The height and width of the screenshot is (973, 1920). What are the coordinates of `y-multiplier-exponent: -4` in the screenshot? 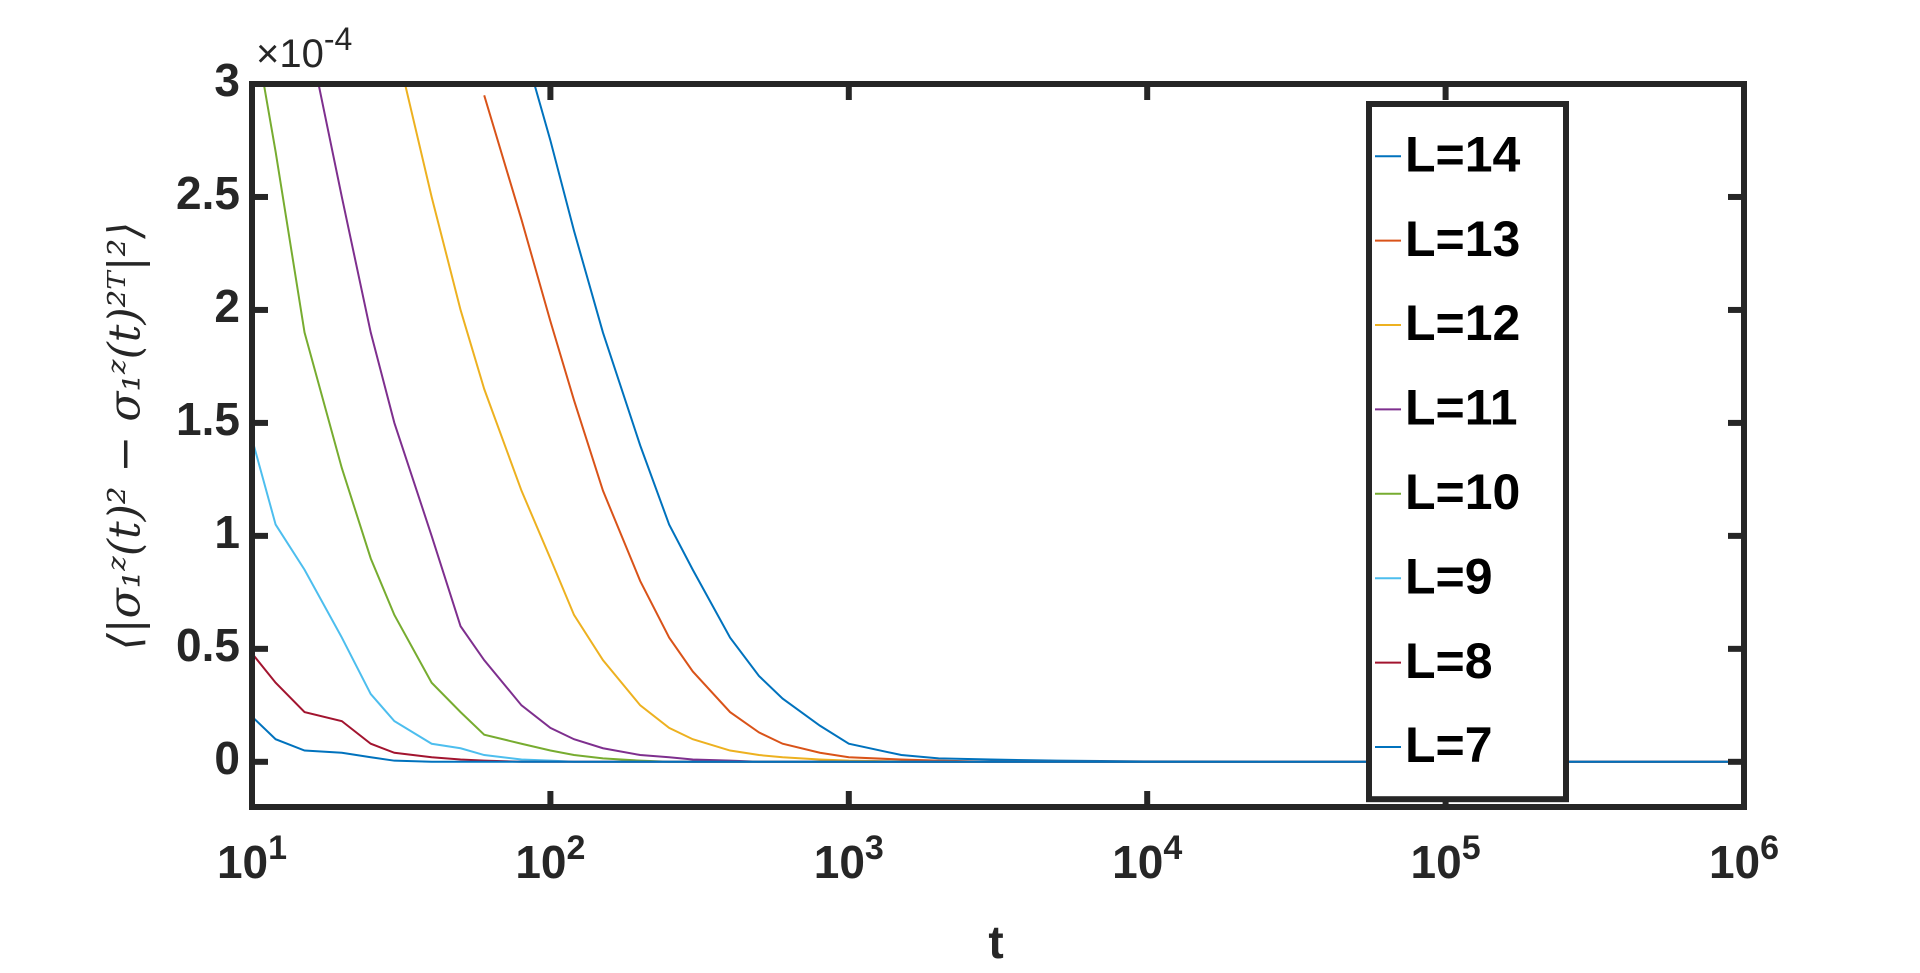 It's located at (338, 39).